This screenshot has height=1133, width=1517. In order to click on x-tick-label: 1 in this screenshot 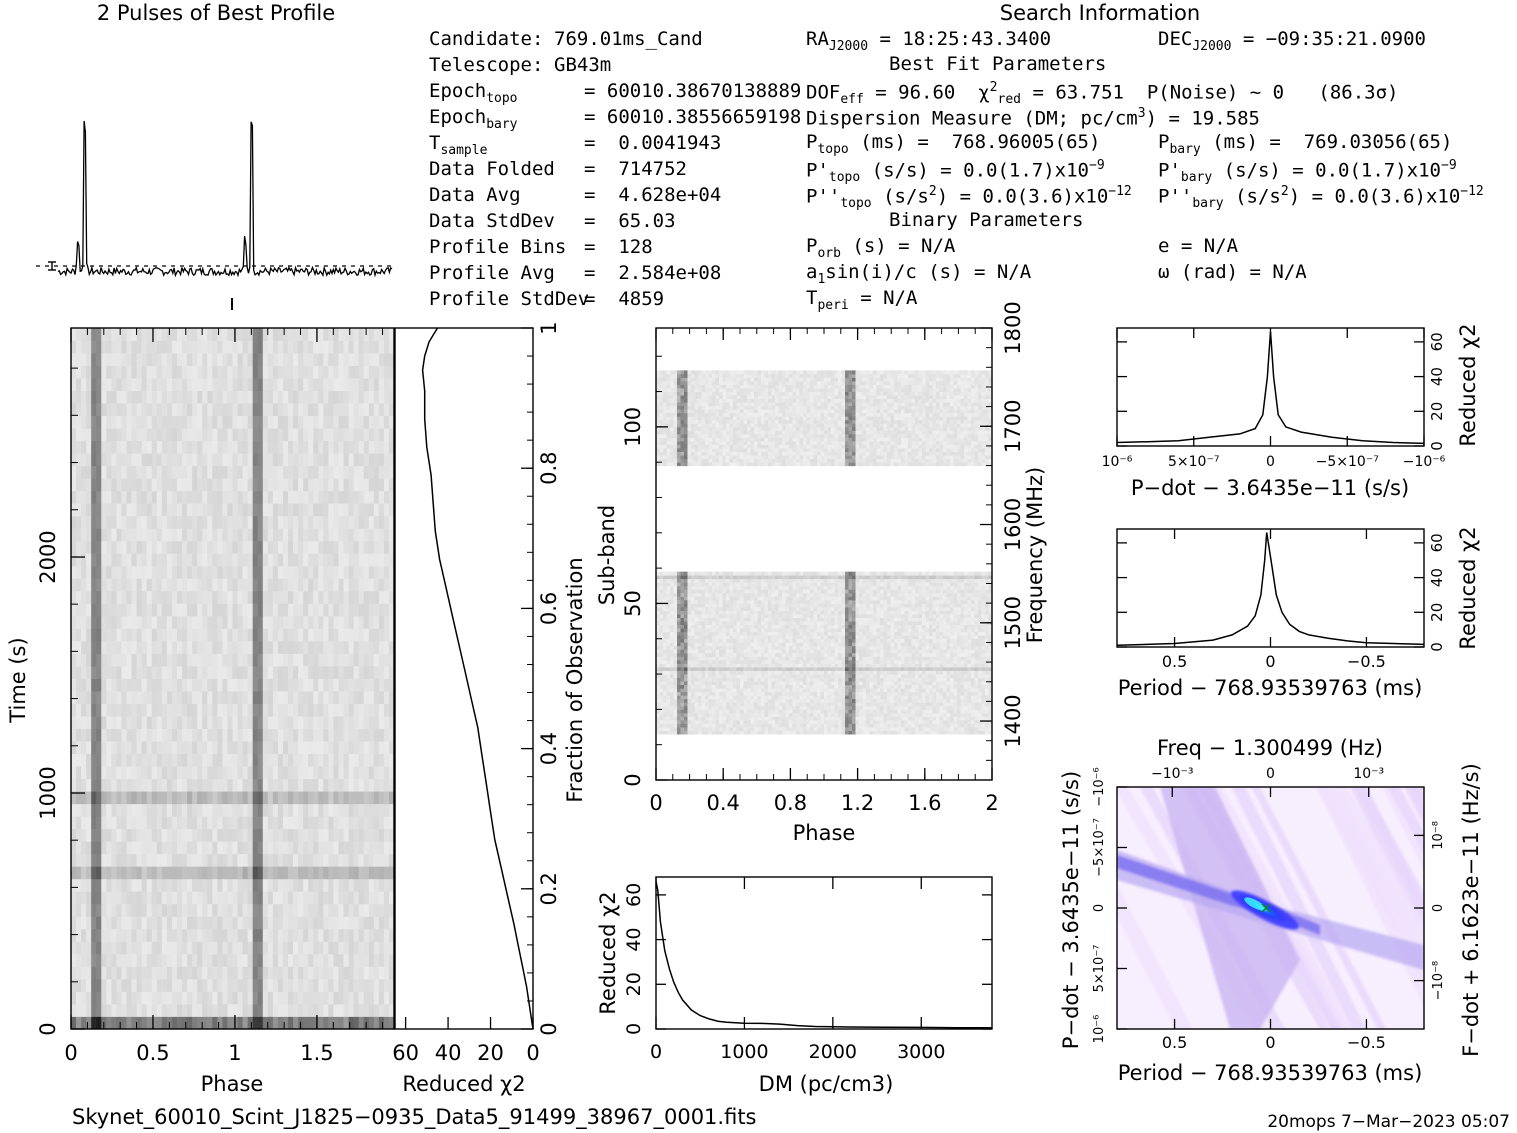, I will do `click(234, 1053)`.